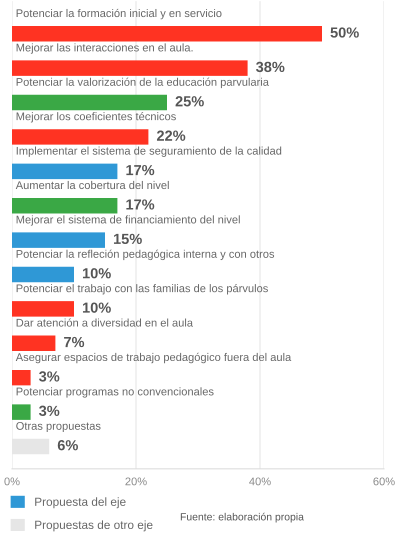 The image size is (400, 542). Describe the element at coordinates (80, 502) in the screenshot. I see `legend-label: Propuesta del eje` at that location.